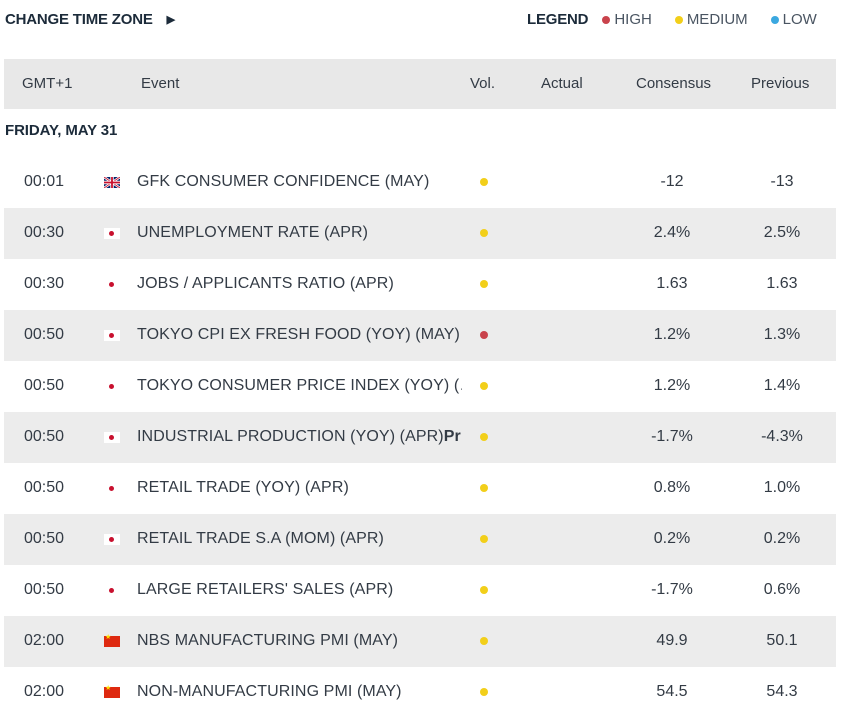  What do you see at coordinates (265, 283) in the screenshot?
I see `event-name: JOBS / APPLICANTS RATIO (APR)` at bounding box center [265, 283].